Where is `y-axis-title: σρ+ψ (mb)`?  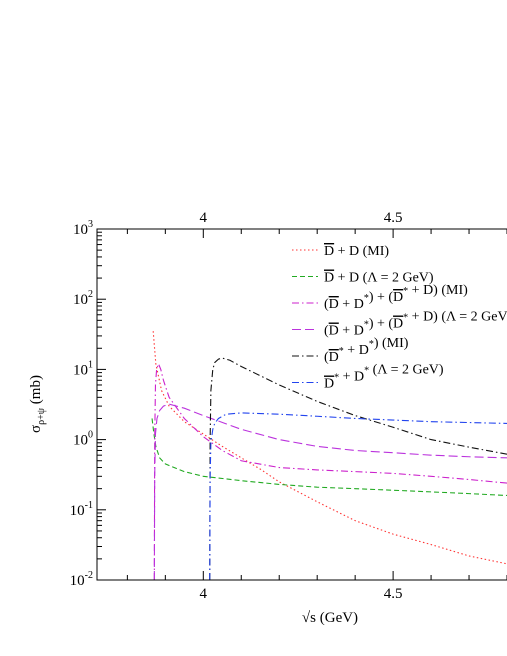 y-axis-title: σρ+ψ (mb) is located at coordinates (37, 404).